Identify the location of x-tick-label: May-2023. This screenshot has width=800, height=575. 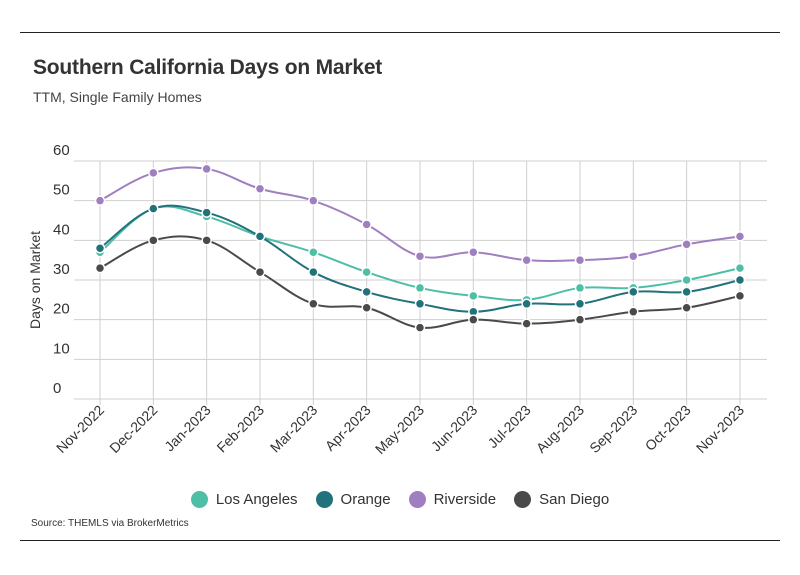
(399, 429).